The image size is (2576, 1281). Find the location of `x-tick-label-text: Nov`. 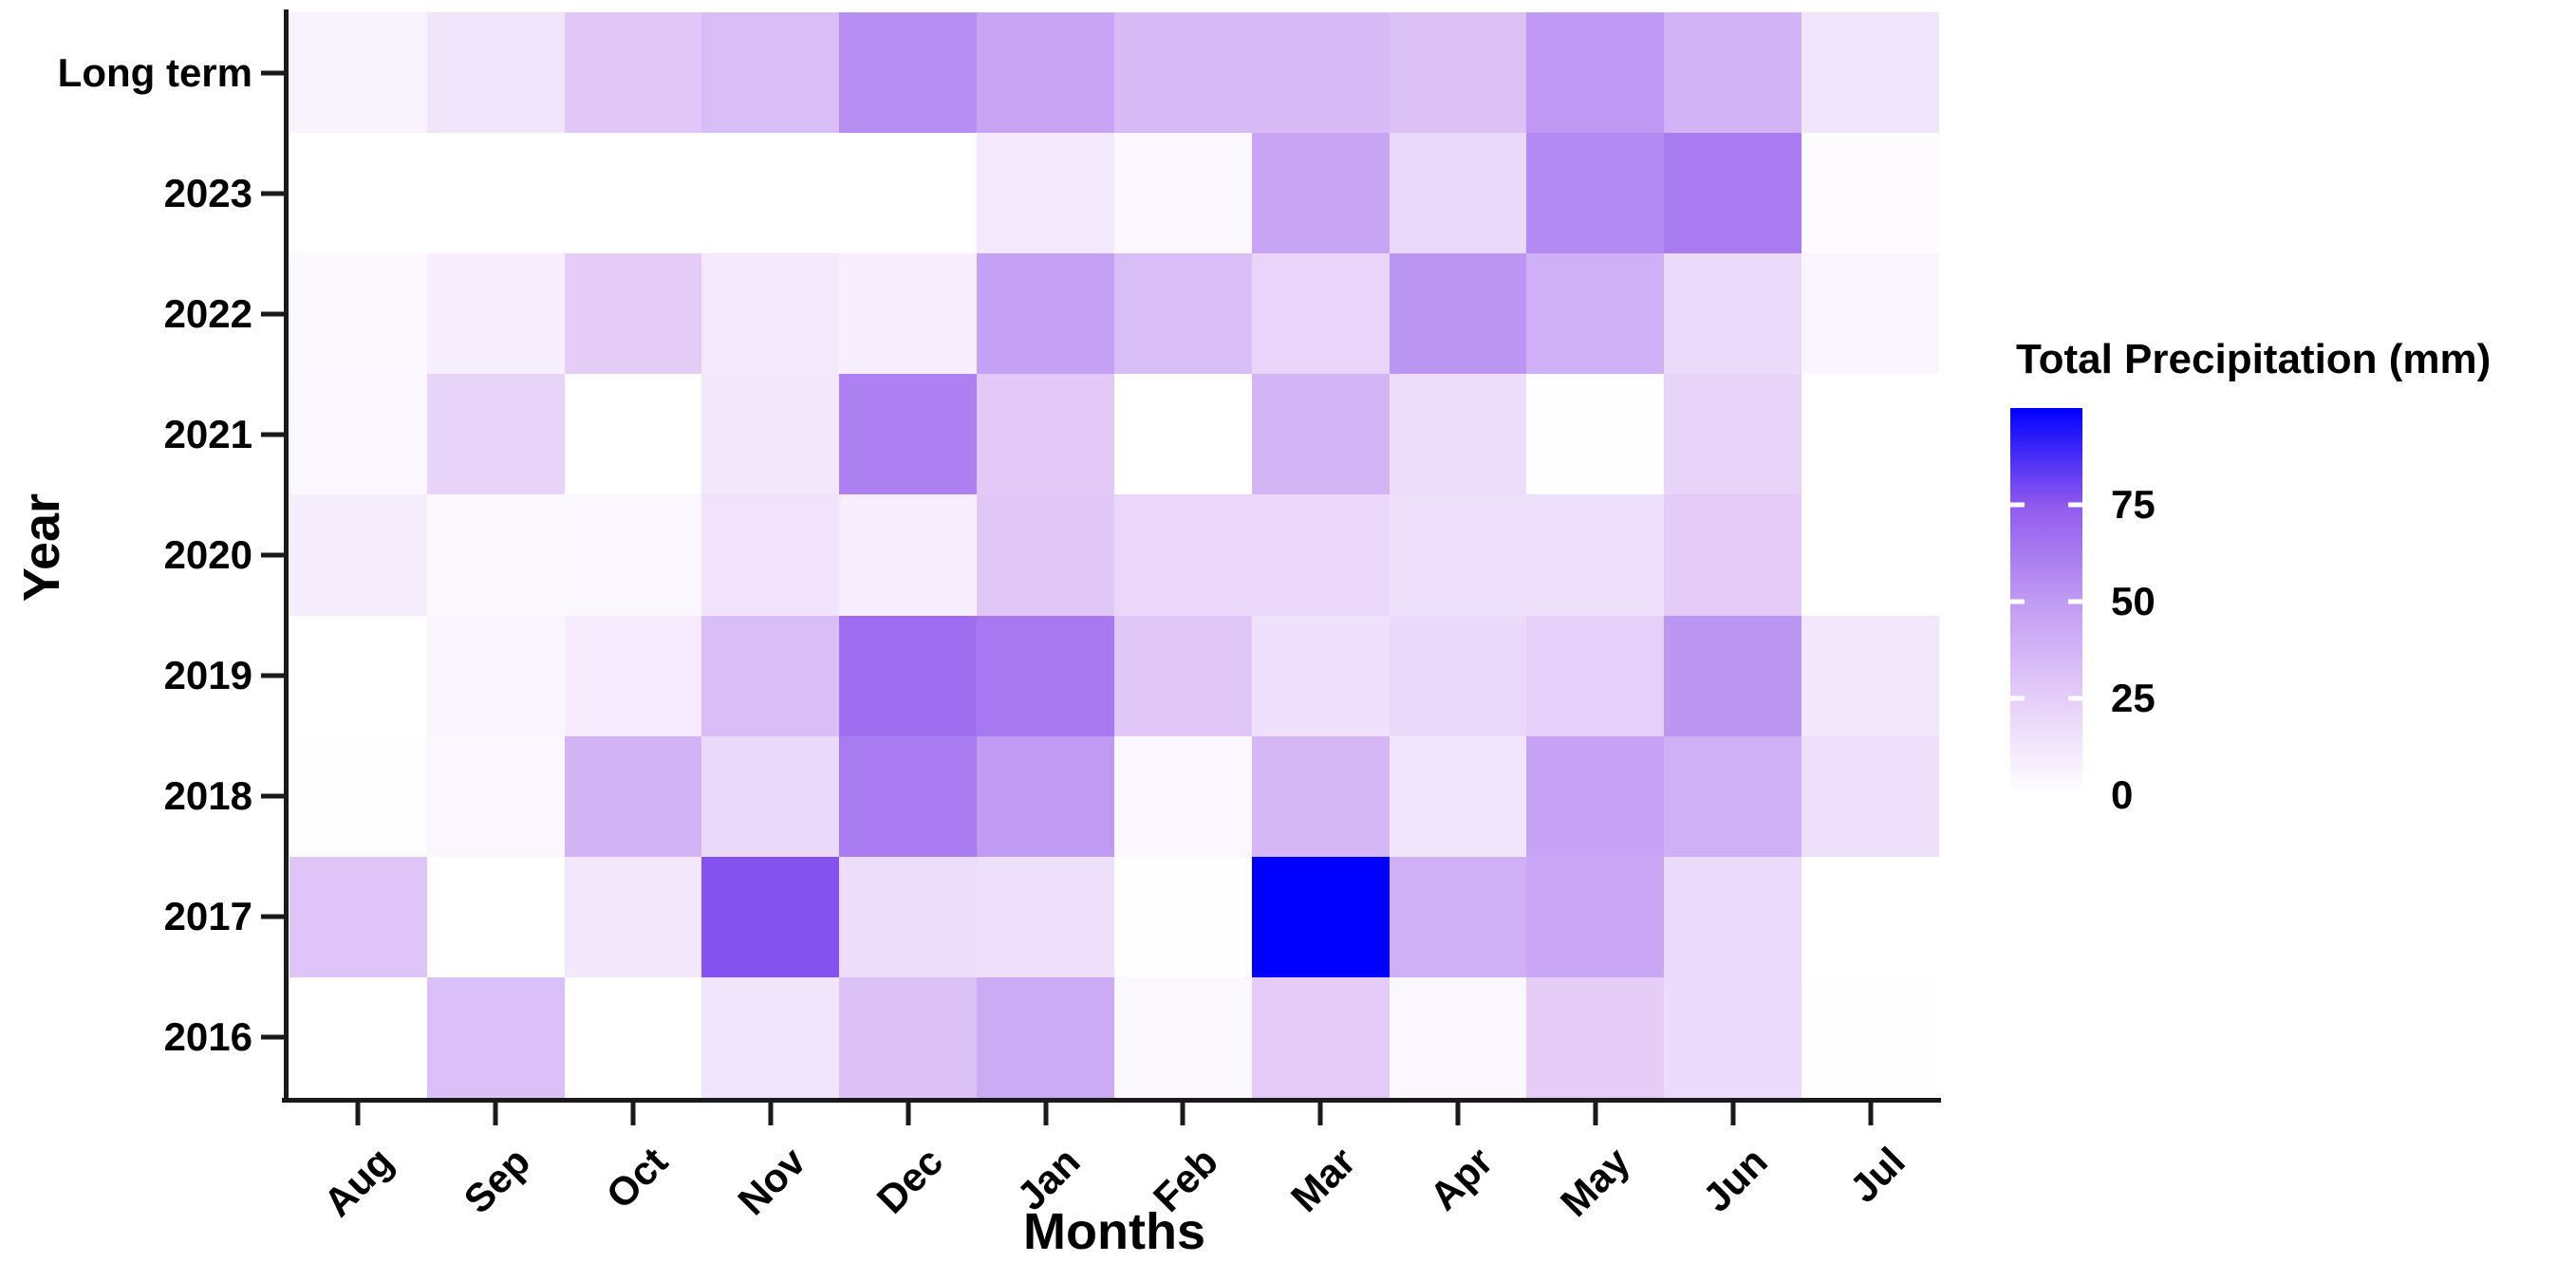

x-tick-label-text: Nov is located at coordinates (771, 1181).